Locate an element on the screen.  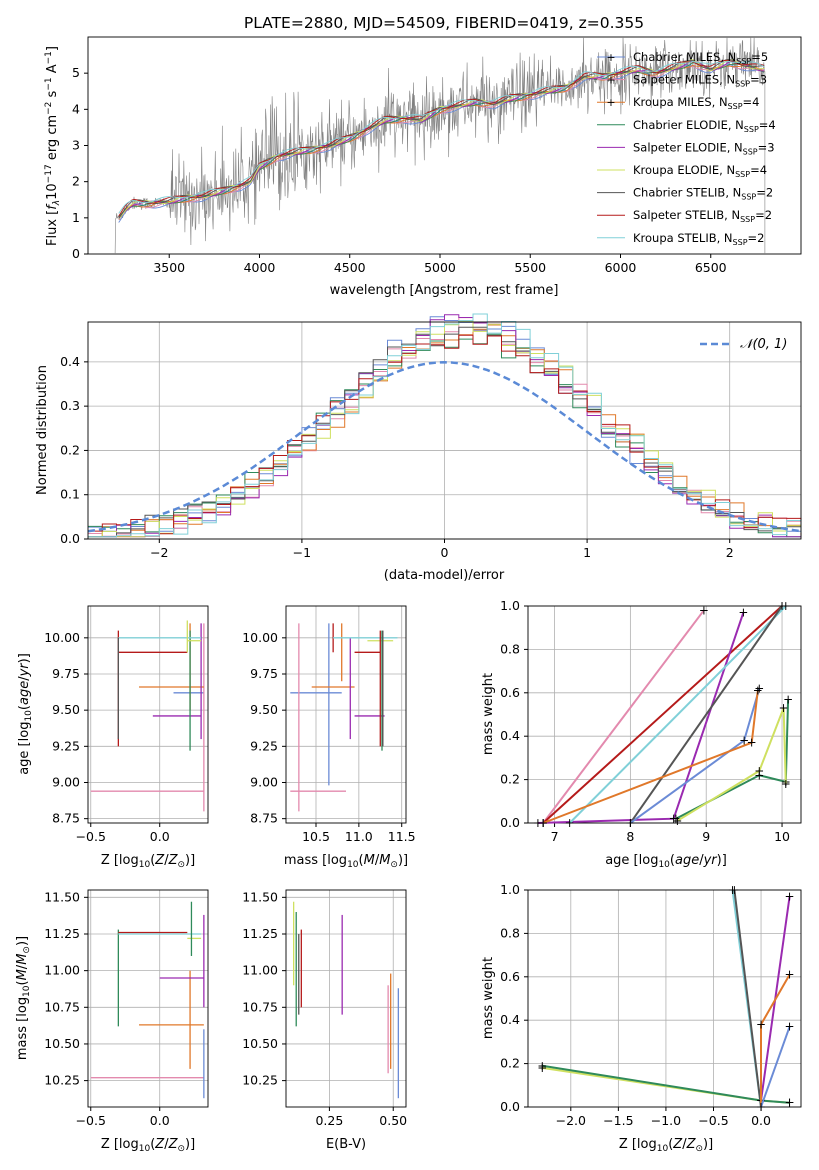
age-vs-metallicity-panel: −0.5 0.0 8.75 9.00 9.25 9.50 9.75 10.00 is located at coordinates (126, 724).